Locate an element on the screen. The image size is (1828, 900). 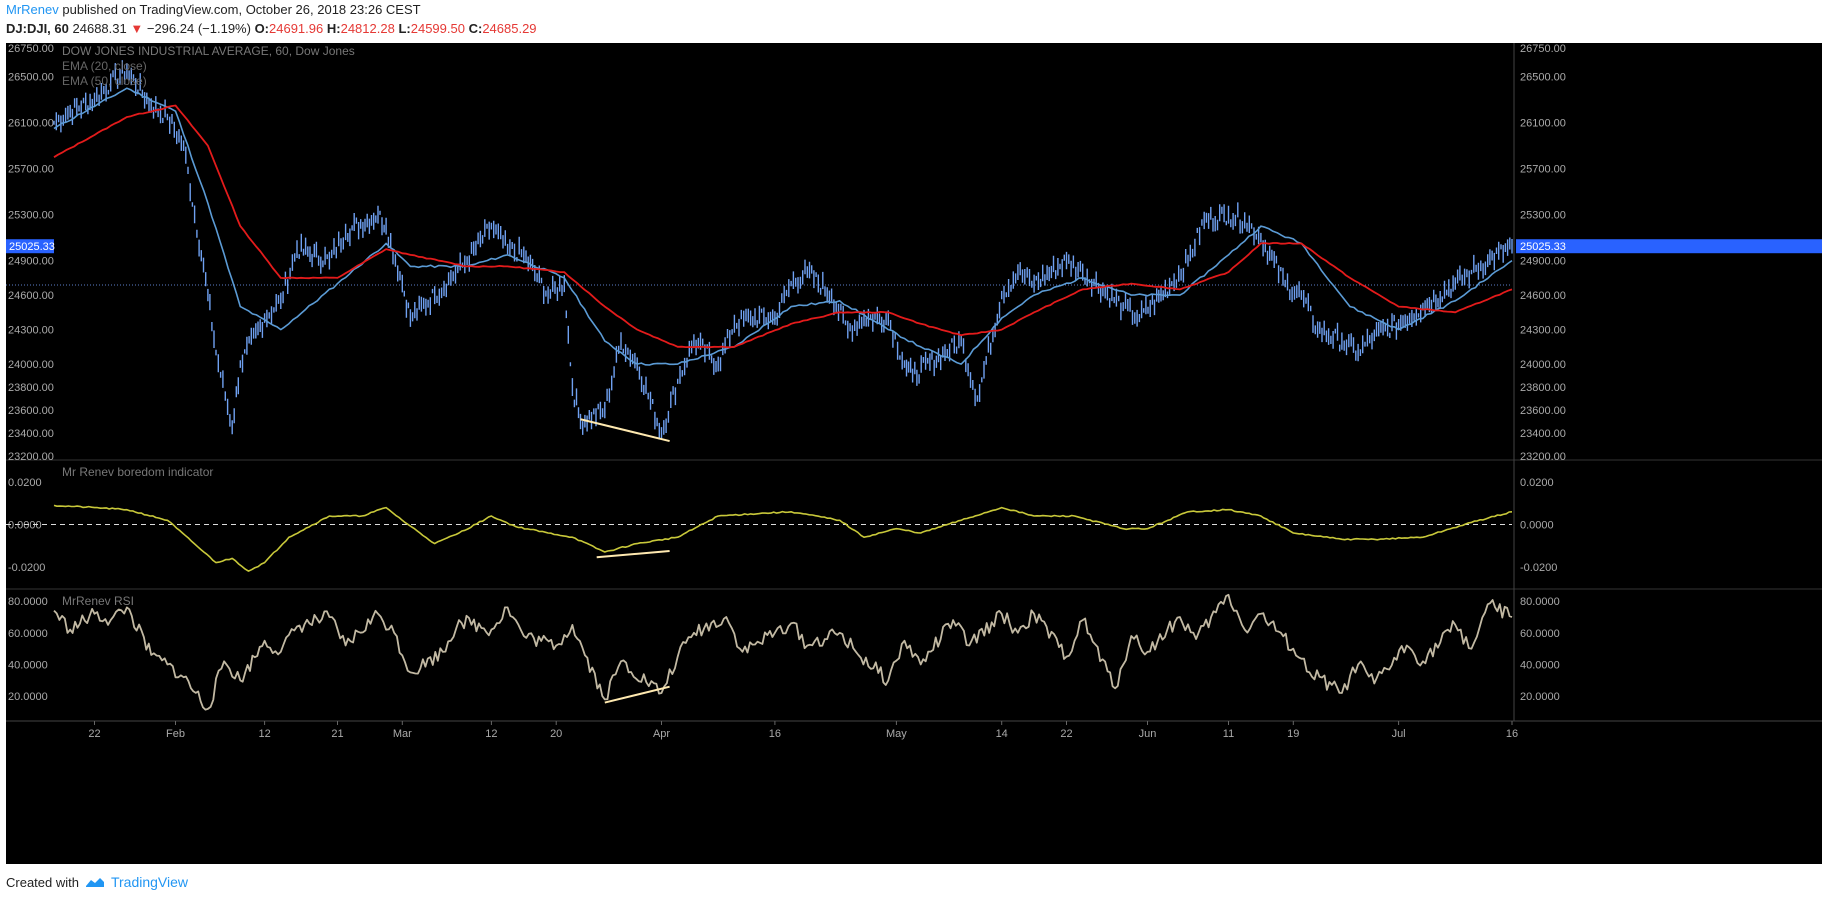
last-price-label-left: 25025.33 is located at coordinates (32, 247).